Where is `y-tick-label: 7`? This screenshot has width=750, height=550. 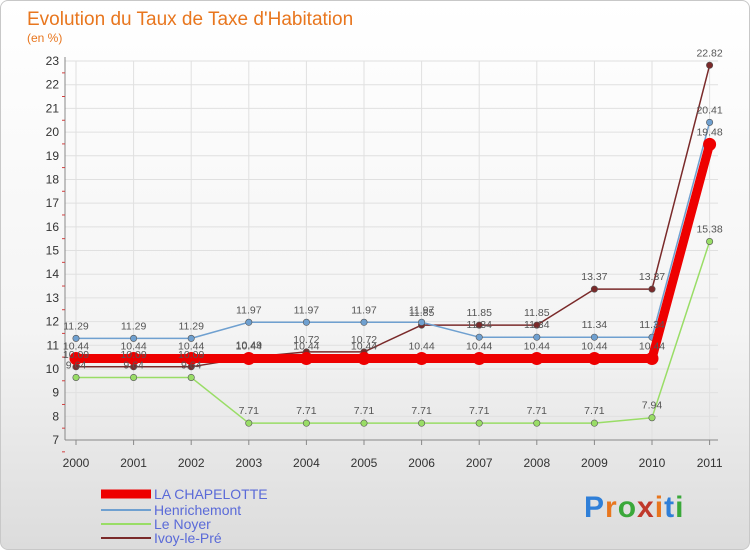
y-tick-label: 7 is located at coordinates (55, 440).